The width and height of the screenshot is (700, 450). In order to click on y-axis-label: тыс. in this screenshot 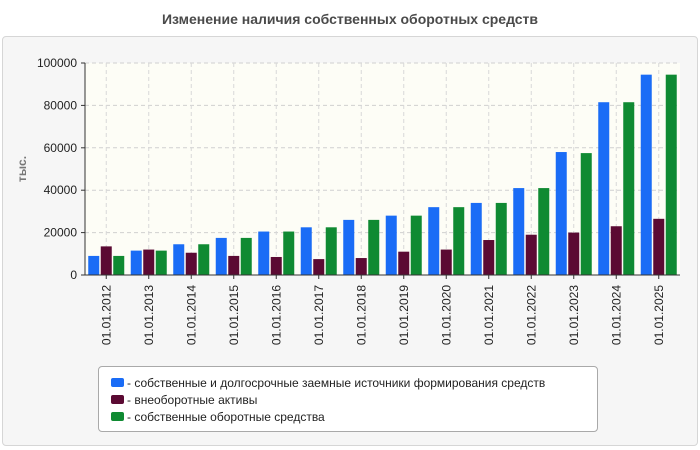, I will do `click(22, 169)`.